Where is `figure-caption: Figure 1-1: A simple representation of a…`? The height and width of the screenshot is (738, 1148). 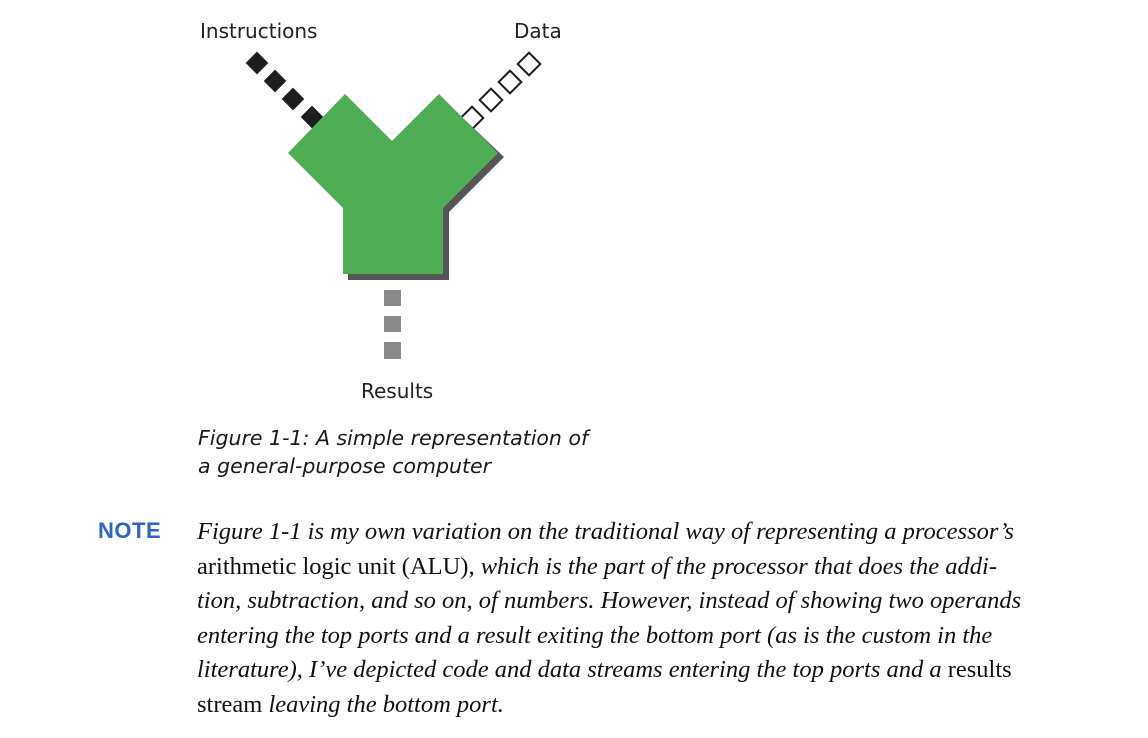
figure-caption: Figure 1-1: A simple representation of a… is located at coordinates (428, 452).